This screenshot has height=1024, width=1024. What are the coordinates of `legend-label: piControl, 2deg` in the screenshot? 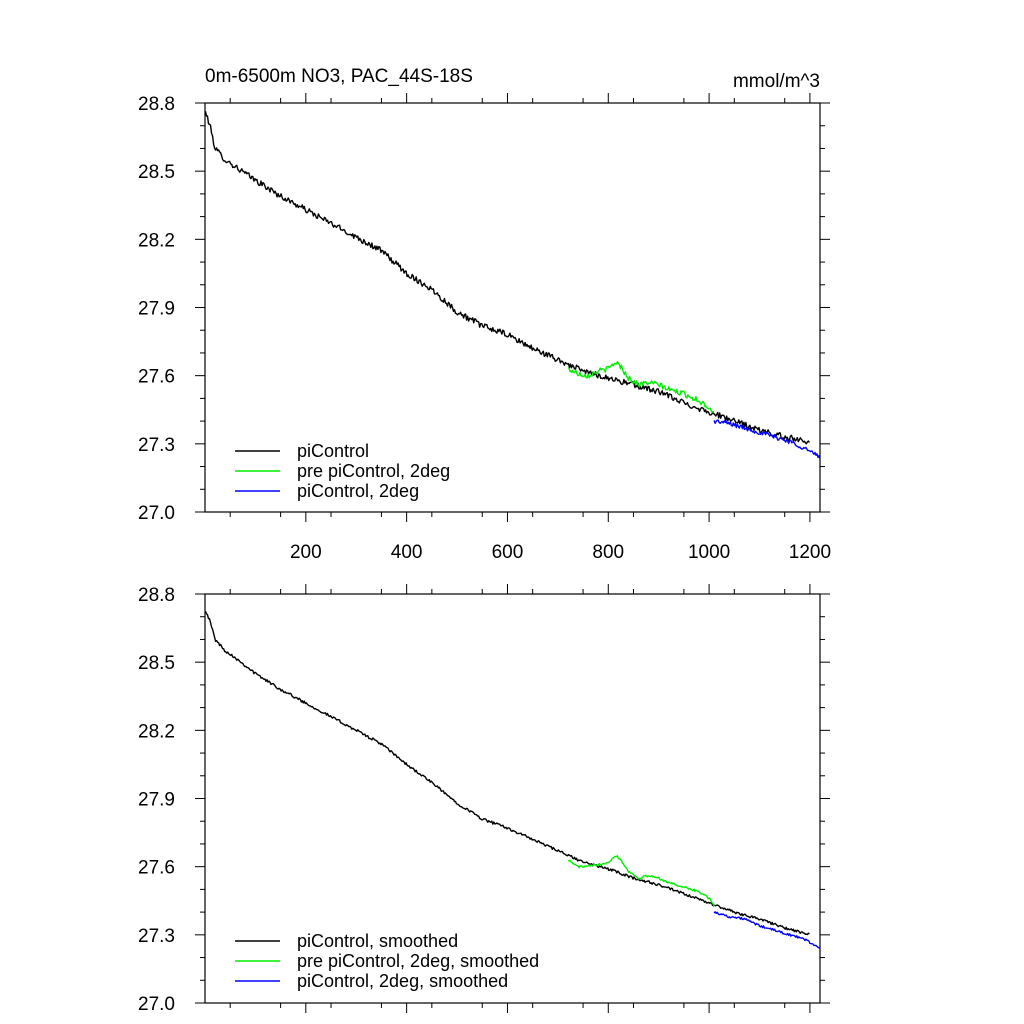 It's located at (358, 491).